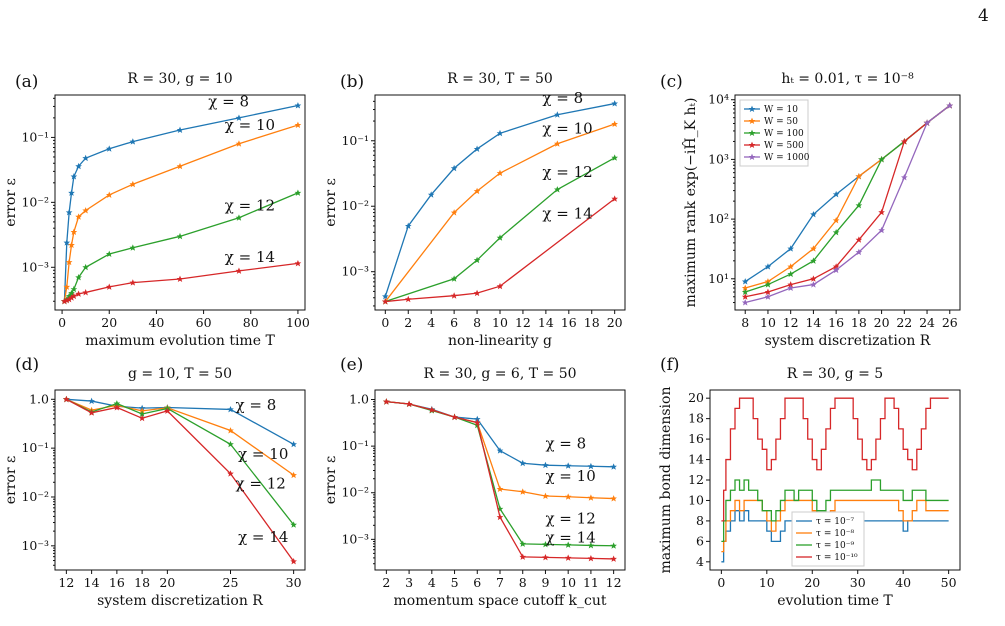  I want to click on x-axis-label: system discretization R, so click(848, 341).